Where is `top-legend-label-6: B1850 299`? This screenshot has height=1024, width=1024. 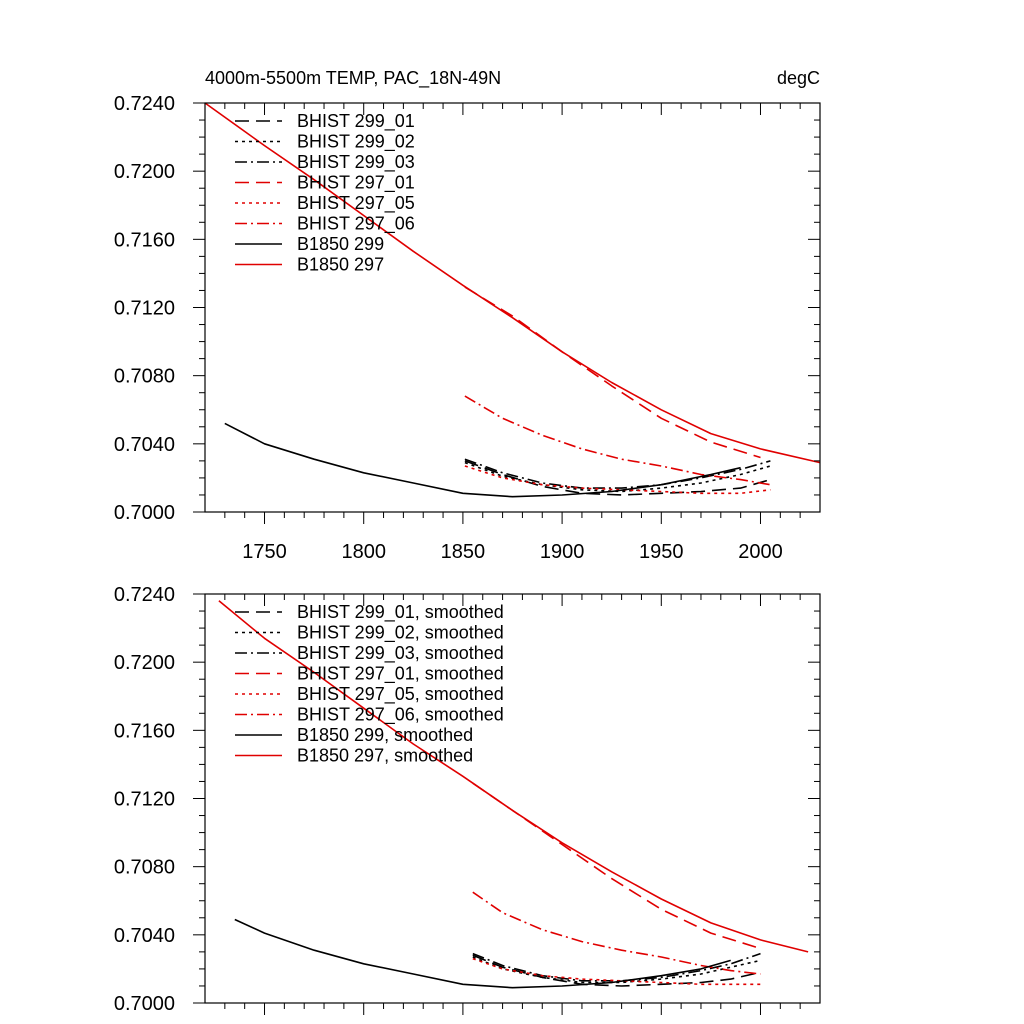 top-legend-label-6: B1850 299 is located at coordinates (340, 244).